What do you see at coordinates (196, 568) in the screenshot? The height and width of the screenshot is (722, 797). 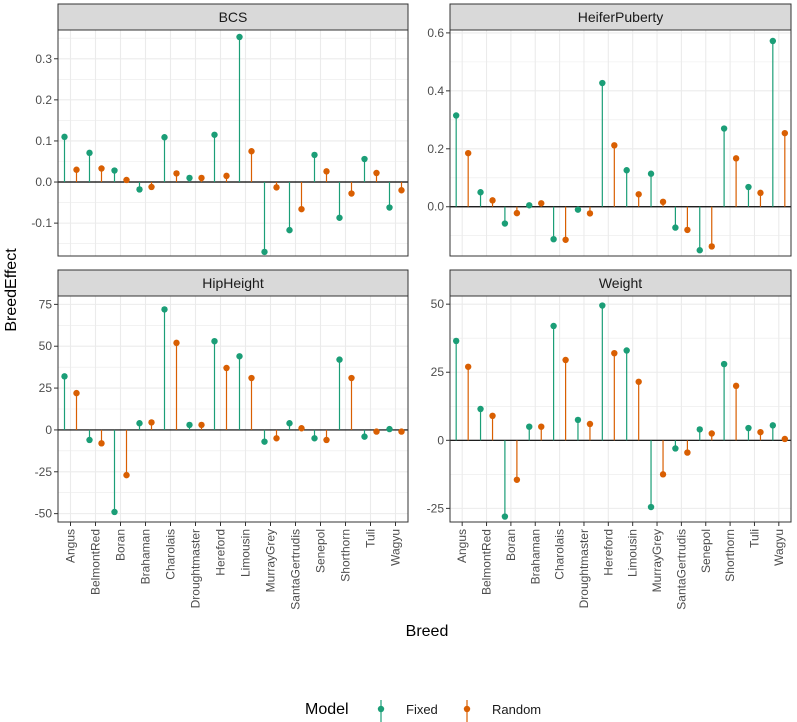 I see `x-tick-label: Droughtmaster` at bounding box center [196, 568].